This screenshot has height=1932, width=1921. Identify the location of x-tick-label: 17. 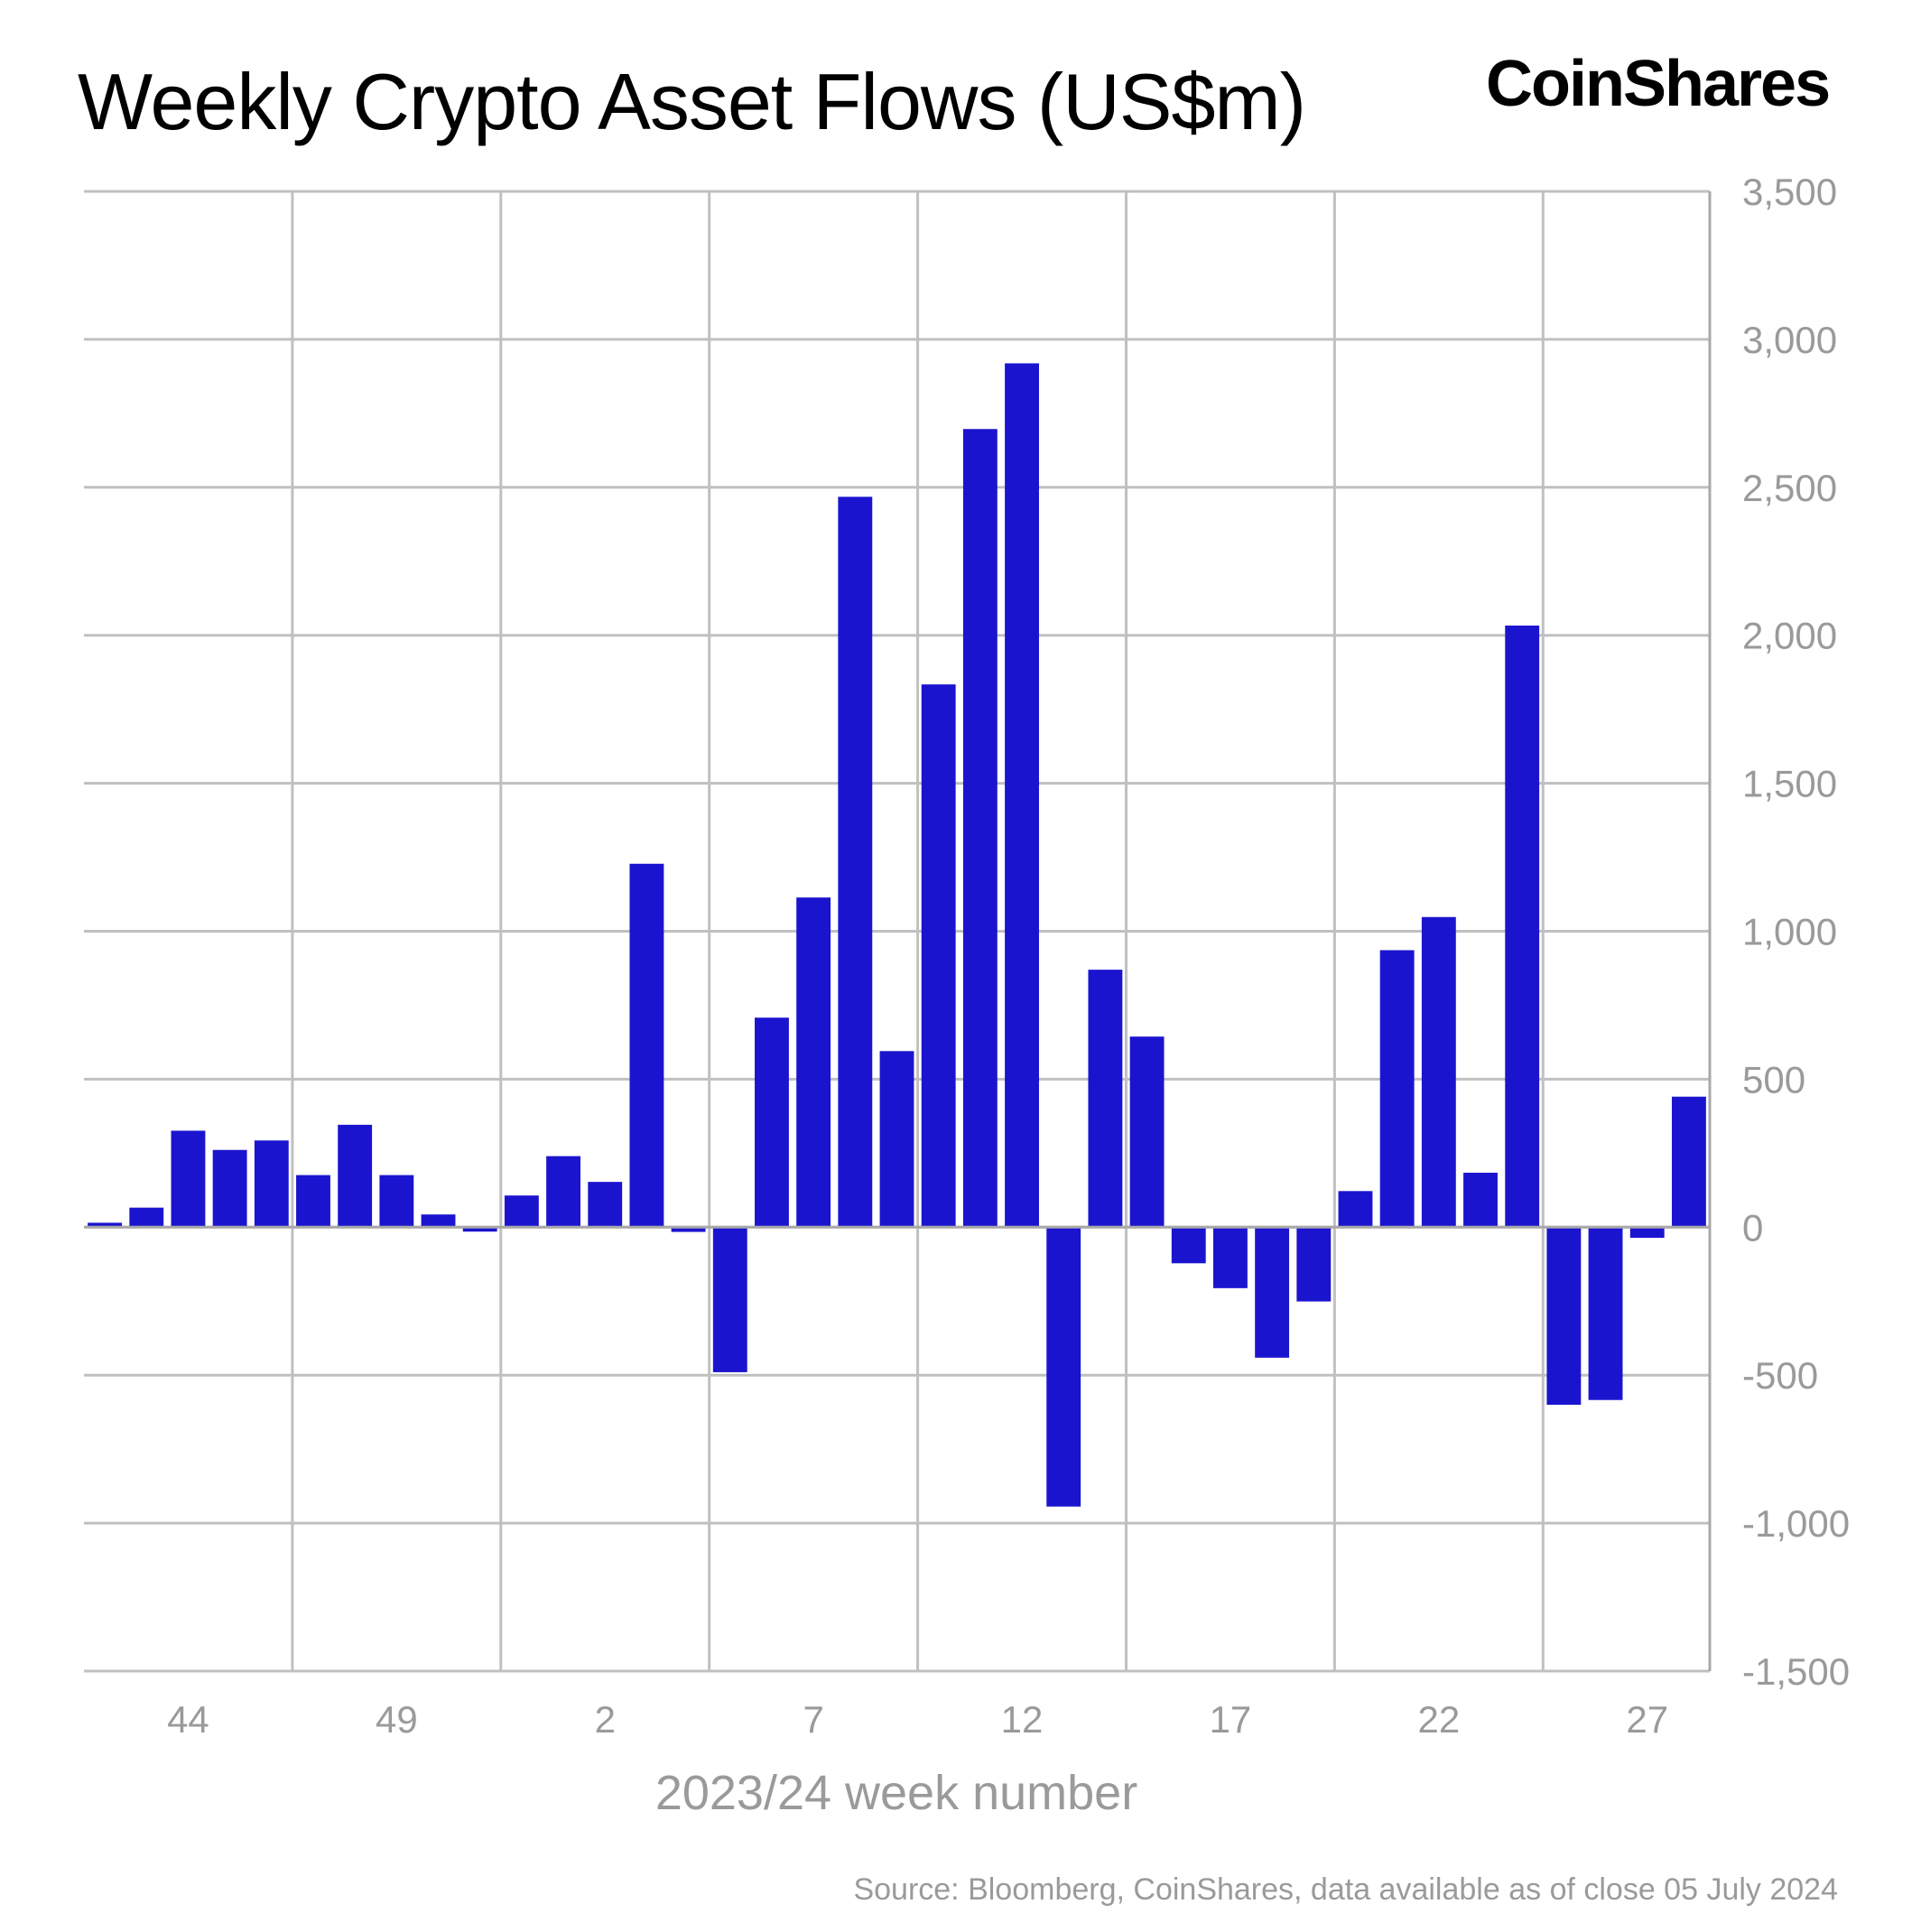
(1231, 1719).